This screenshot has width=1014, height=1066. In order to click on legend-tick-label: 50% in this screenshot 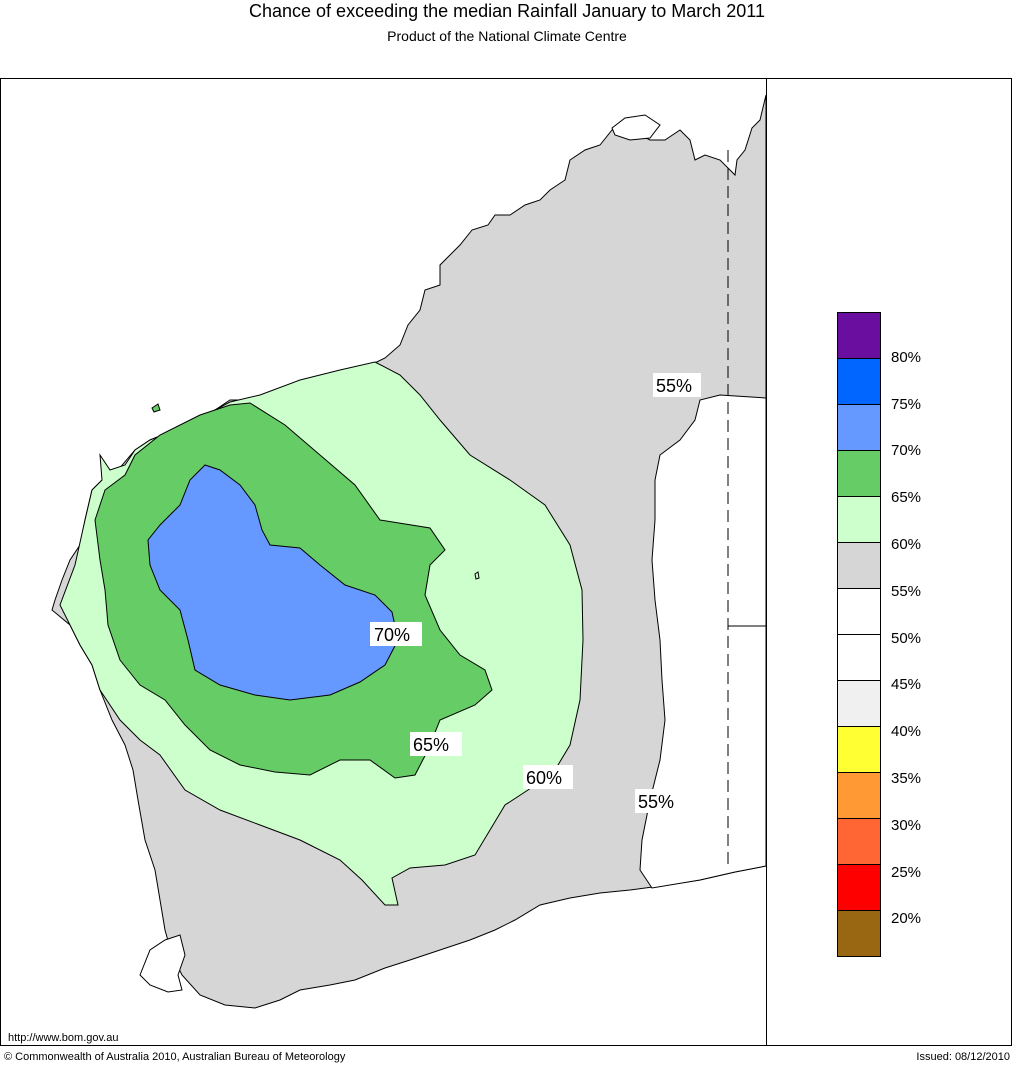, I will do `click(906, 638)`.